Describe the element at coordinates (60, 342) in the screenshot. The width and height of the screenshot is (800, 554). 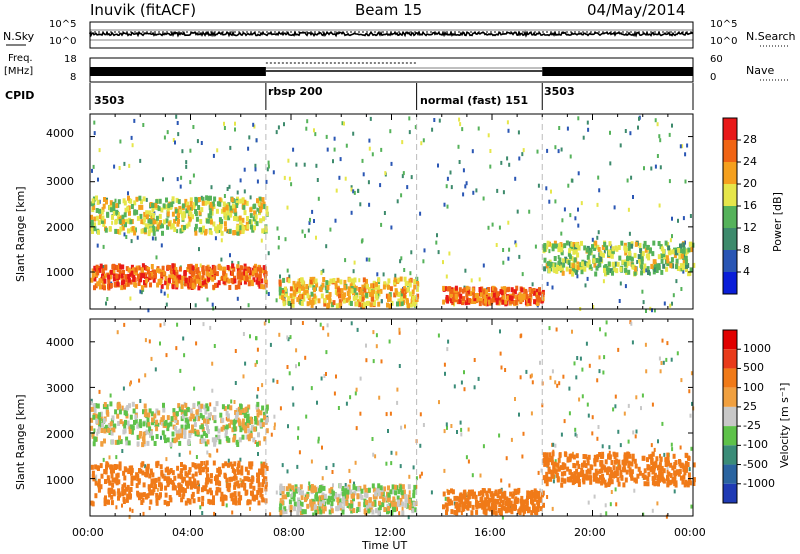
I see `velocity-ytick: 4000` at that location.